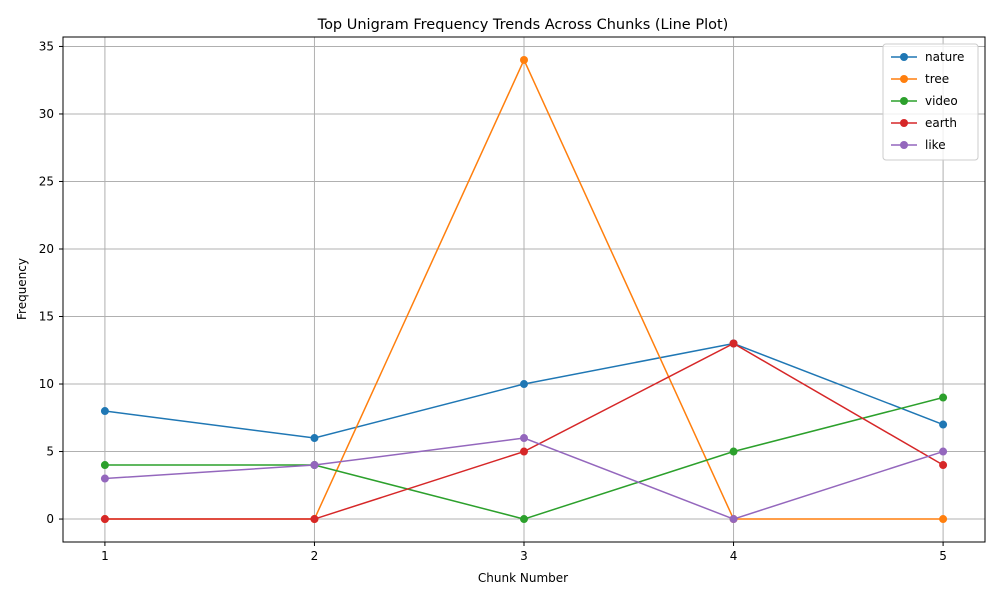 The height and width of the screenshot is (600, 1000). I want to click on y-tick-label: 15, so click(46, 317).